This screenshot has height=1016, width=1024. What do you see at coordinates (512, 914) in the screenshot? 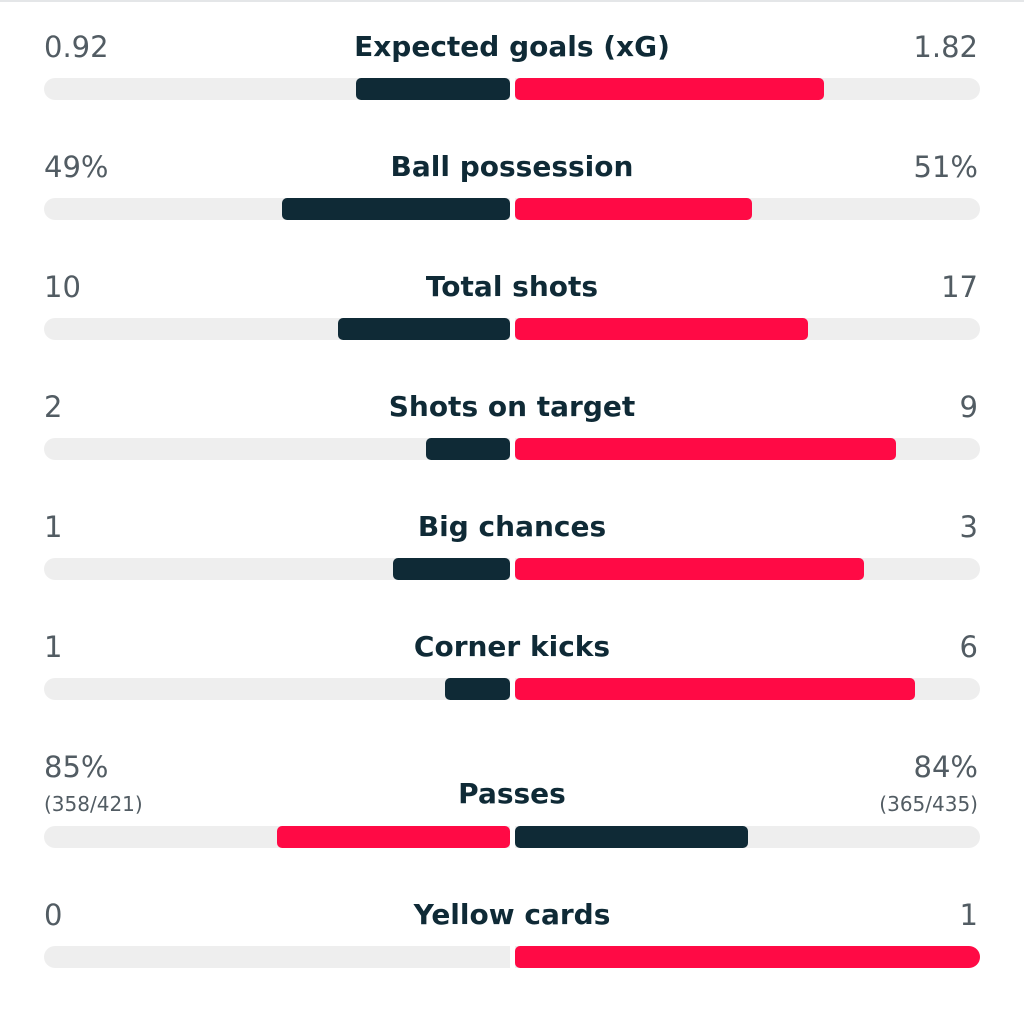
I see `stat-label: Yellow cards` at bounding box center [512, 914].